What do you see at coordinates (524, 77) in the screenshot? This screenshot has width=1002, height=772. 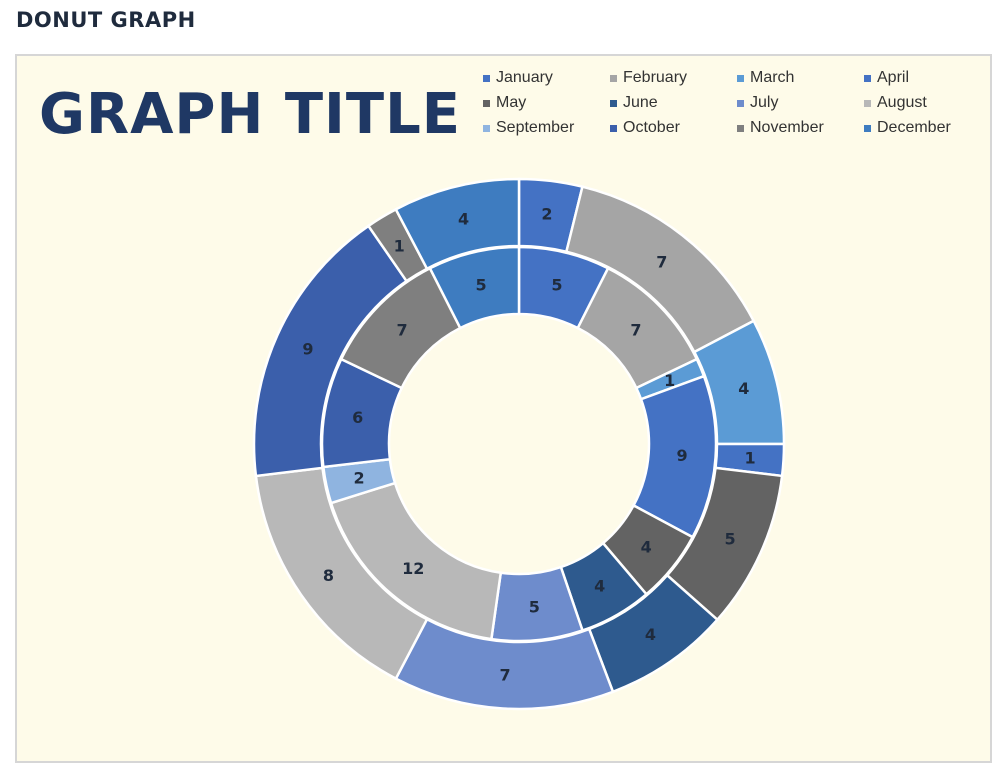 I see `legend-label: January` at bounding box center [524, 77].